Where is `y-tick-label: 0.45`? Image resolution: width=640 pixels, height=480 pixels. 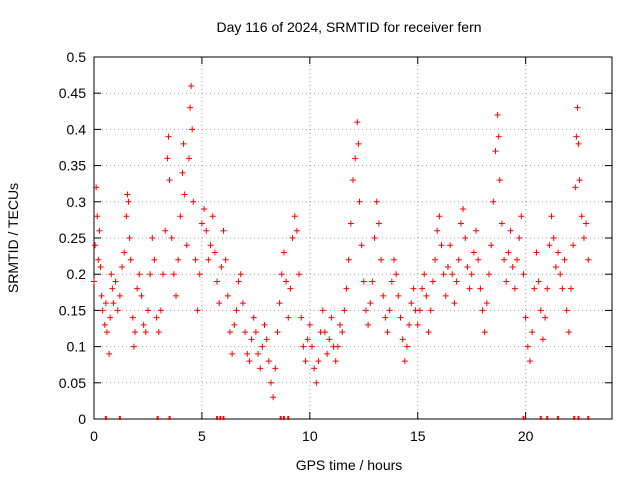
y-tick-label: 0.45 is located at coordinates (72, 93).